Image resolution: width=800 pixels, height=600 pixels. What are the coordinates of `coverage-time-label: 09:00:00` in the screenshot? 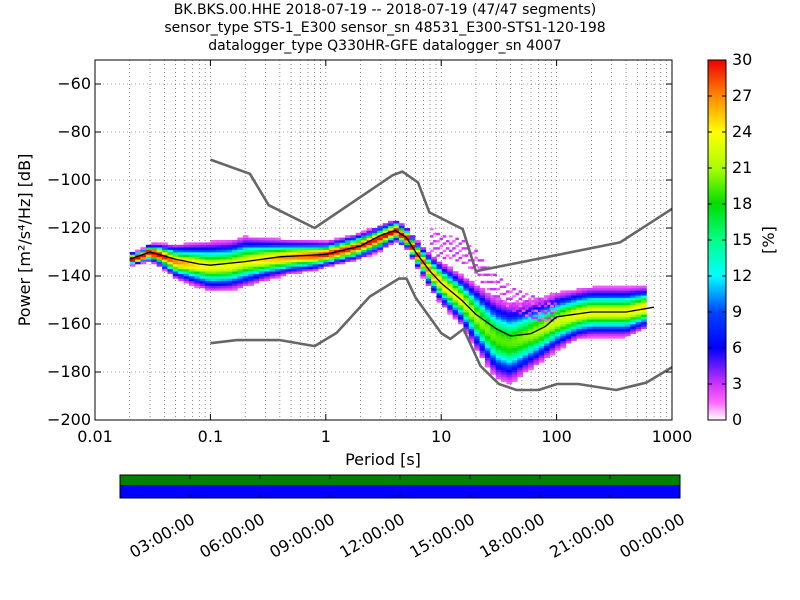 It's located at (302, 535).